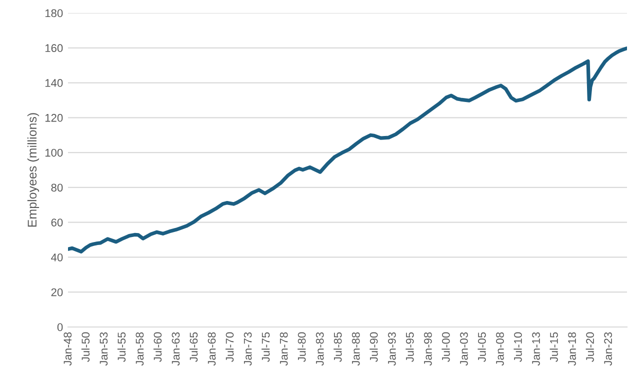 This screenshot has width=637, height=375. I want to click on x-tick-label: Jul-65, so click(194, 347).